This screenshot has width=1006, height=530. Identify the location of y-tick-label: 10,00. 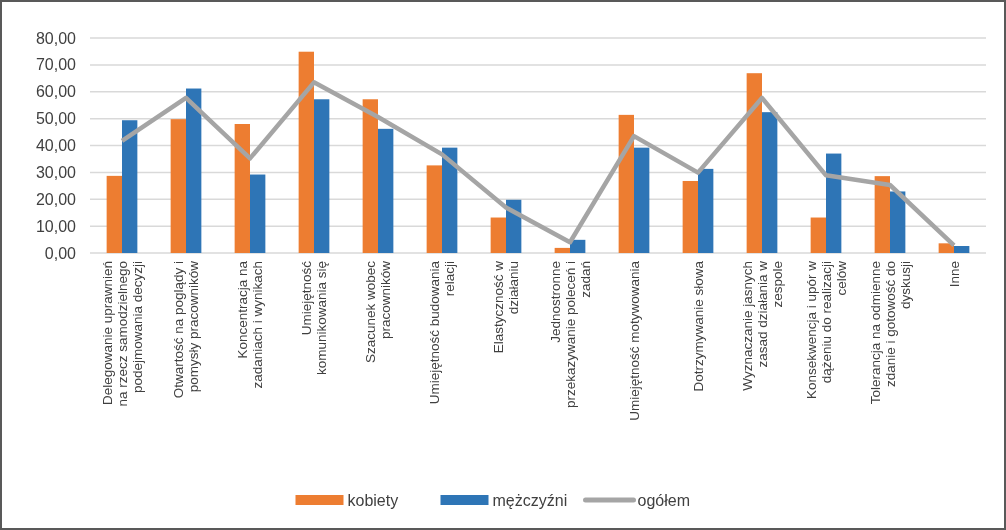
(56, 226).